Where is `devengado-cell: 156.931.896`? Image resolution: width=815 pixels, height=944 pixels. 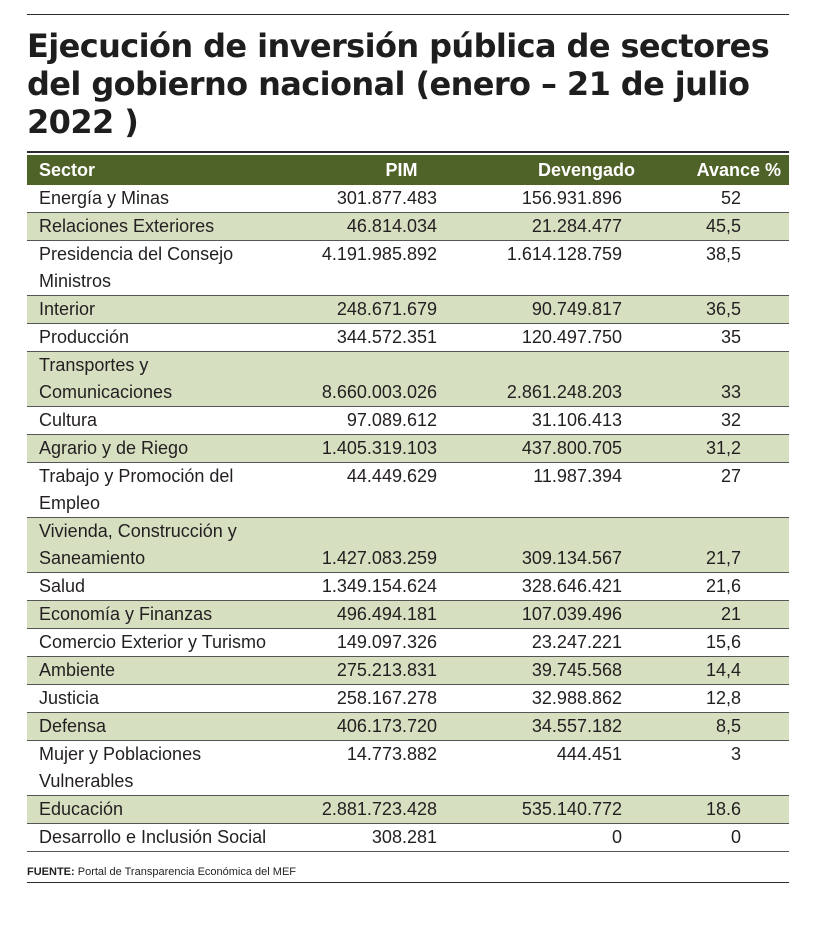 devengado-cell: 156.931.896 is located at coordinates (569, 199).